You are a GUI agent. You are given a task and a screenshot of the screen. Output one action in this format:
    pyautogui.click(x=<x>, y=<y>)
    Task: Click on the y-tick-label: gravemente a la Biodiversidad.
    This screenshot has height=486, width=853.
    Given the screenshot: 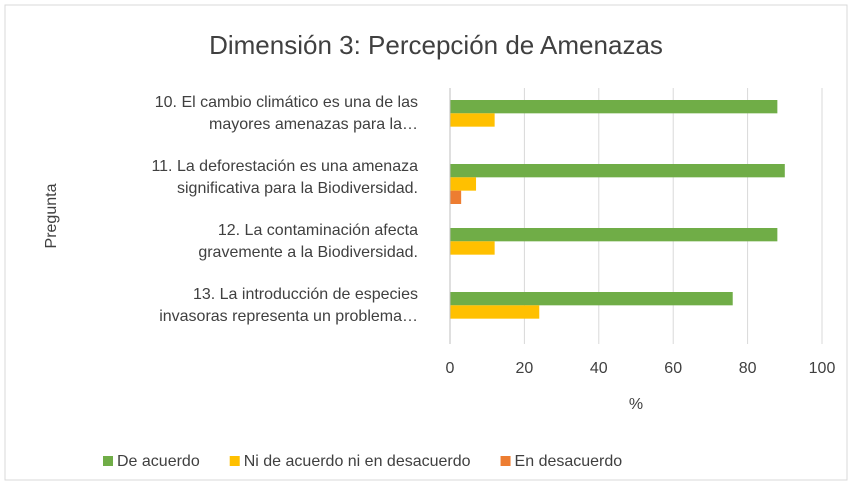 What is the action you would take?
    pyautogui.click(x=308, y=252)
    